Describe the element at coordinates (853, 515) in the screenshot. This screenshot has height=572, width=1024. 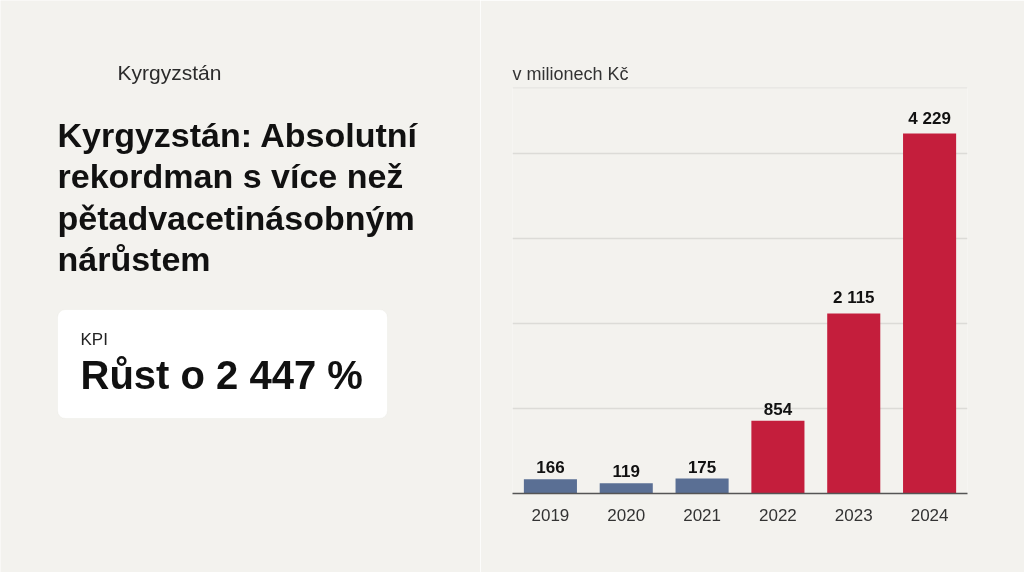
I see `x-tick-label: 2023` at that location.